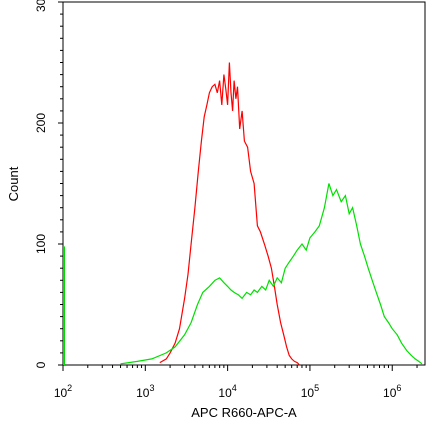  I want to click on x-axis: 10² 10³ 10⁴ 10⁵ 10⁶, so click(236, 382).